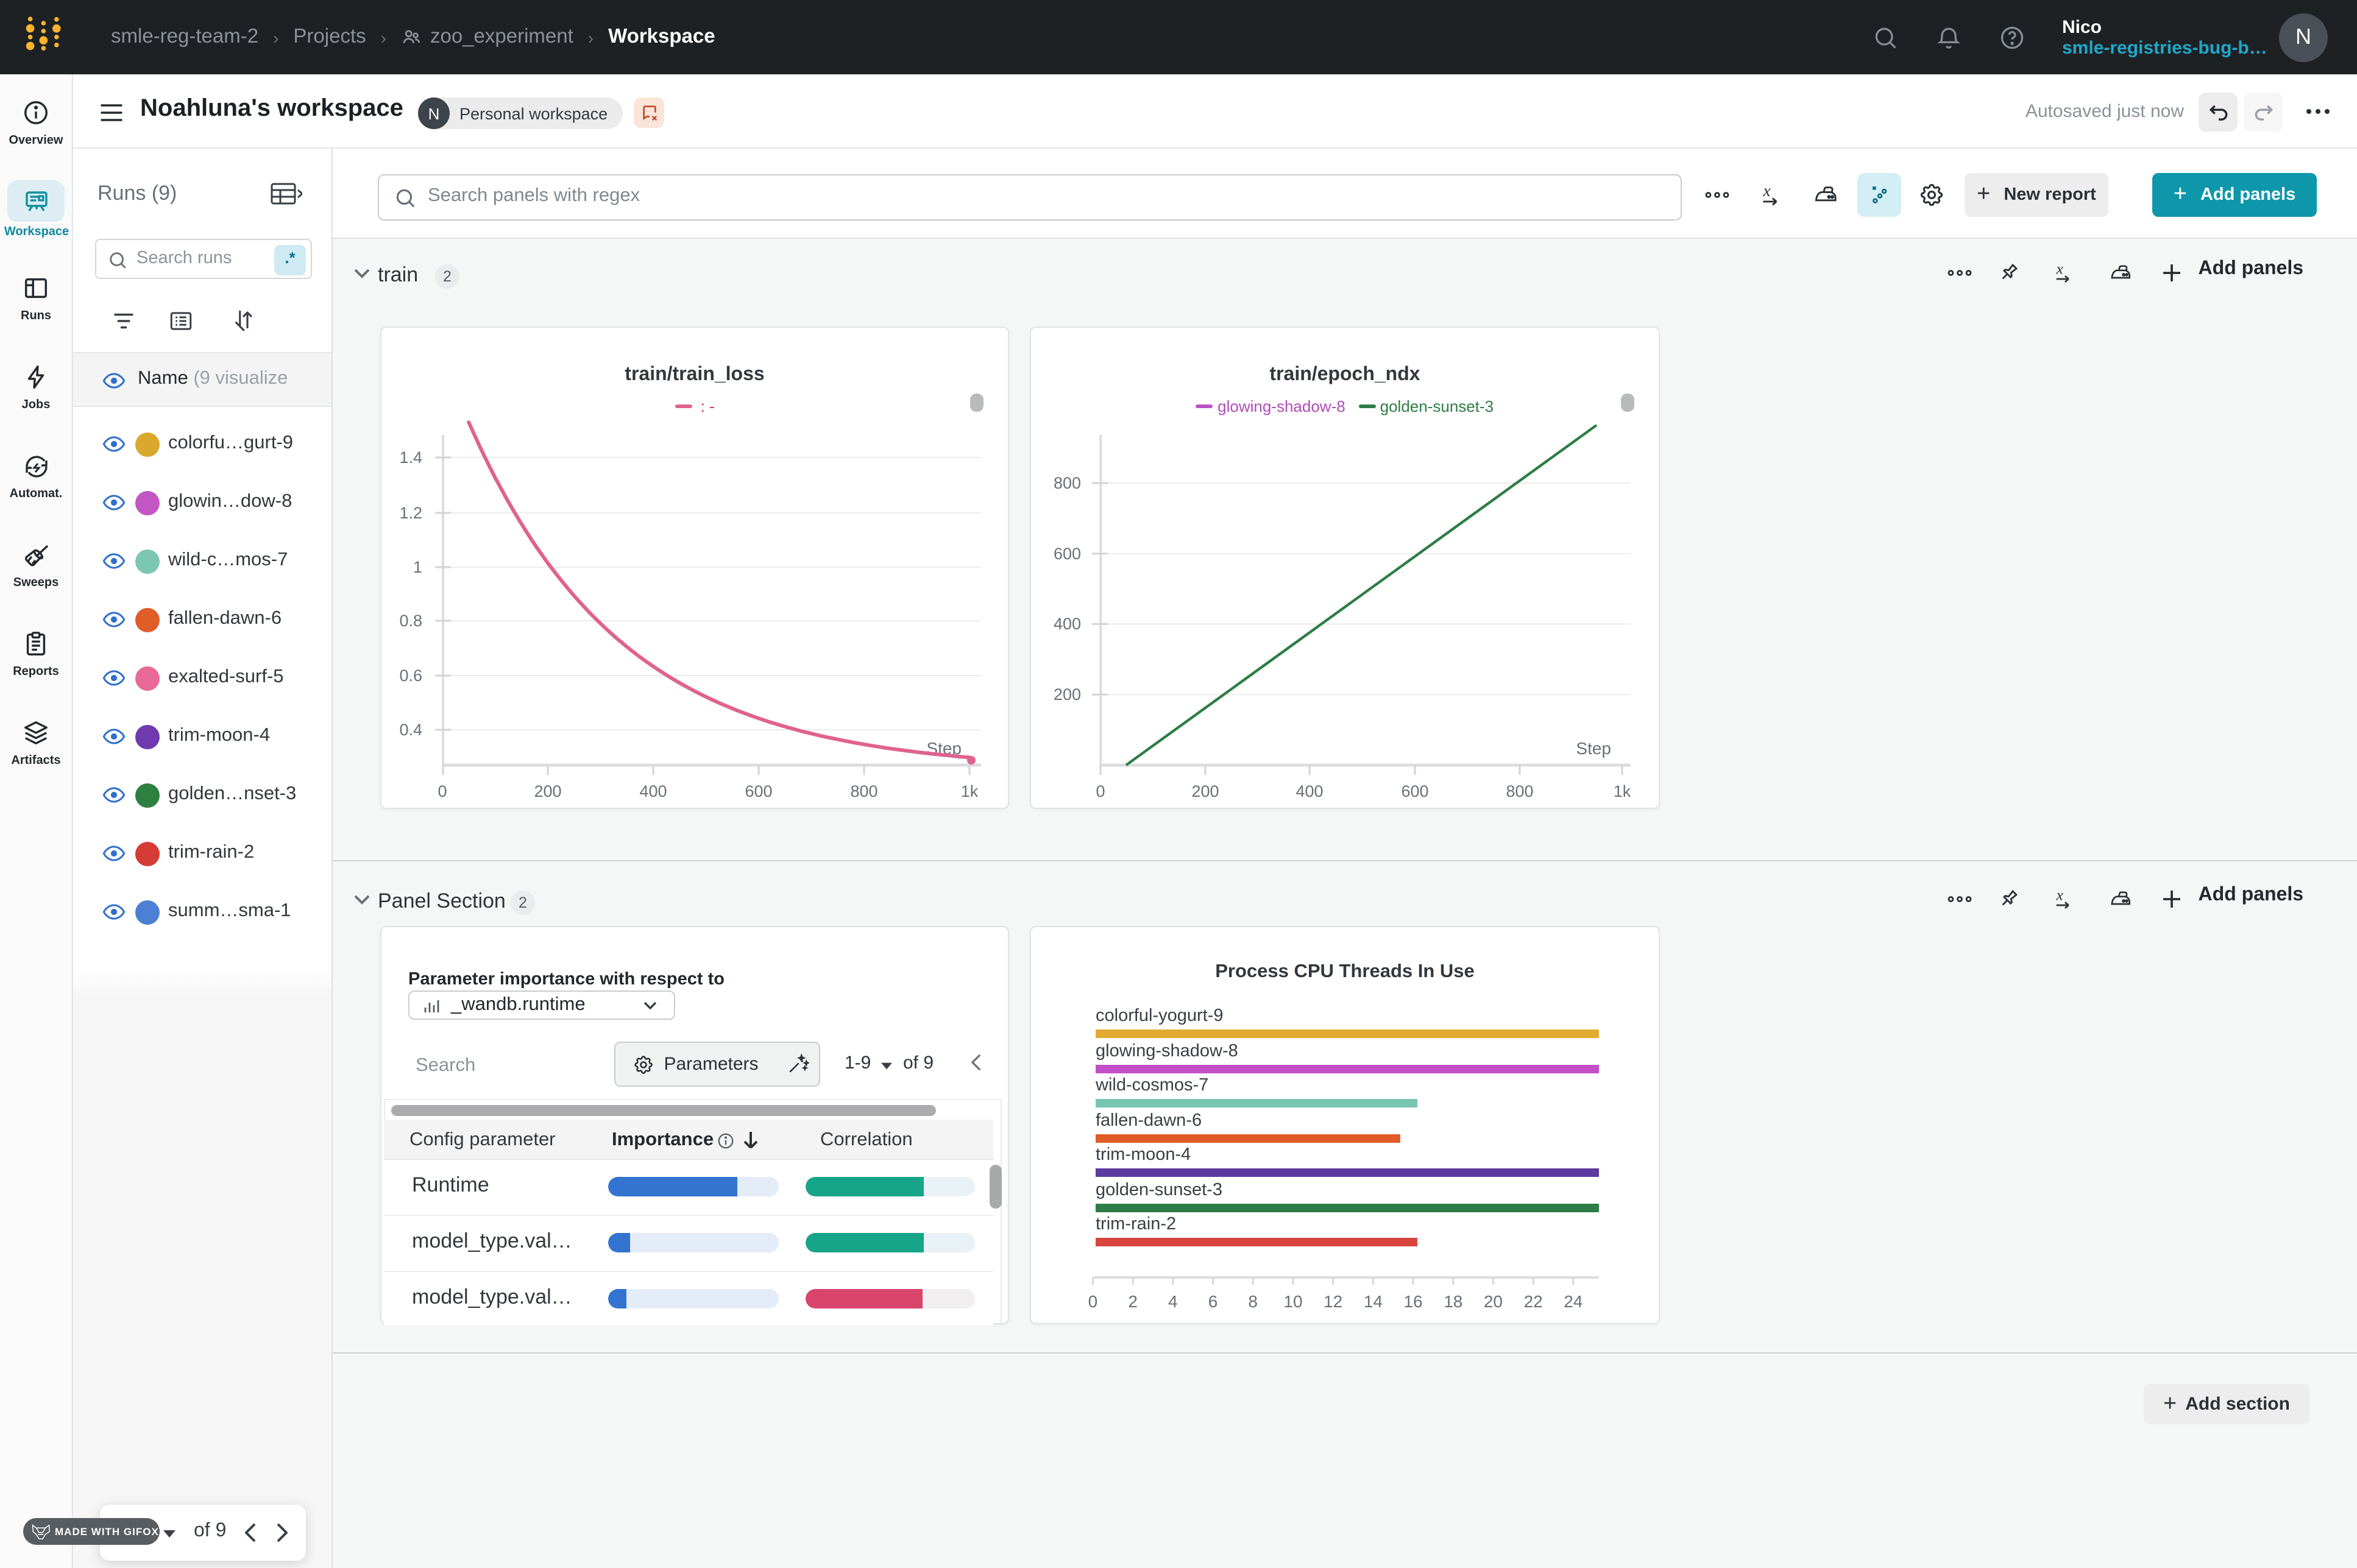 The width and height of the screenshot is (2357, 1568). What do you see at coordinates (1213, 1301) in the screenshot?
I see `svg-text: 6` at bounding box center [1213, 1301].